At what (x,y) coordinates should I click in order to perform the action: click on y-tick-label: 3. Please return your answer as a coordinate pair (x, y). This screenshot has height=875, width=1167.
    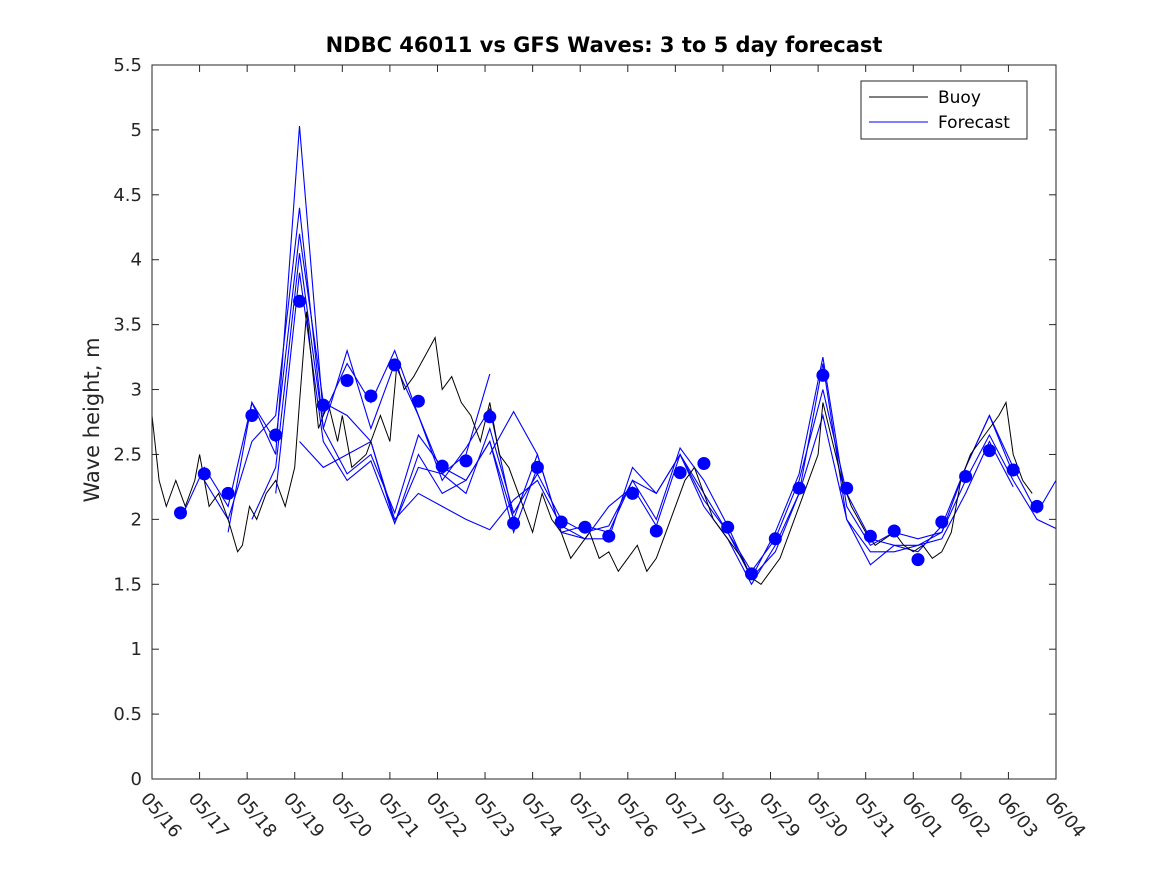
    Looking at the image, I should click on (136, 390).